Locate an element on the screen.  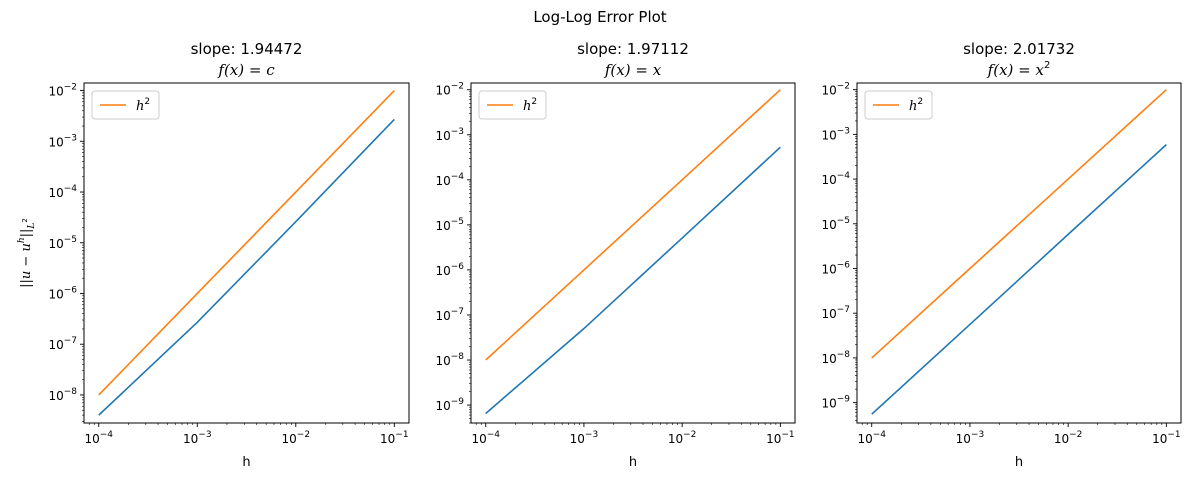
subplot-title: slope: 1.94472 is located at coordinates (247, 49).